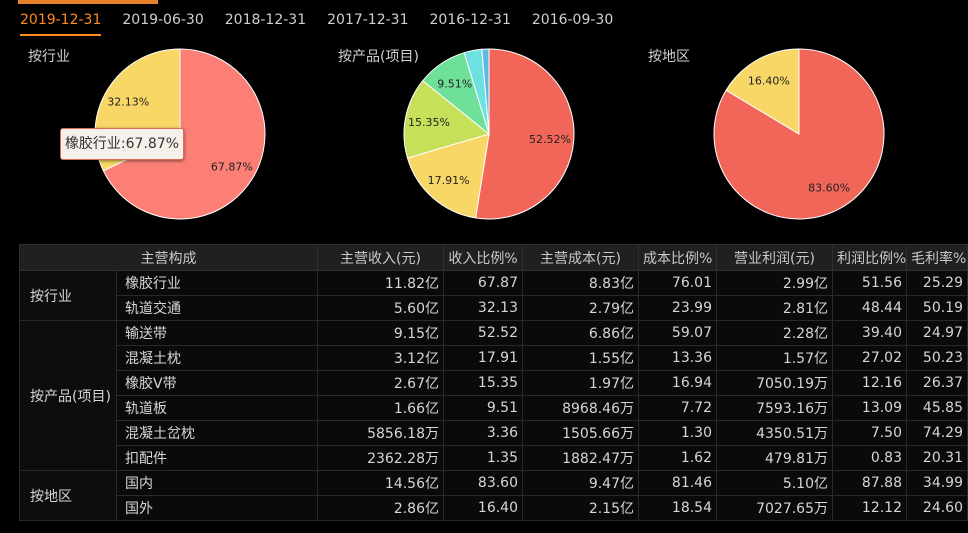 Image resolution: width=968 pixels, height=533 pixels. Describe the element at coordinates (217, 358) in the screenshot. I see `table-row-name: 混凝土枕` at that location.